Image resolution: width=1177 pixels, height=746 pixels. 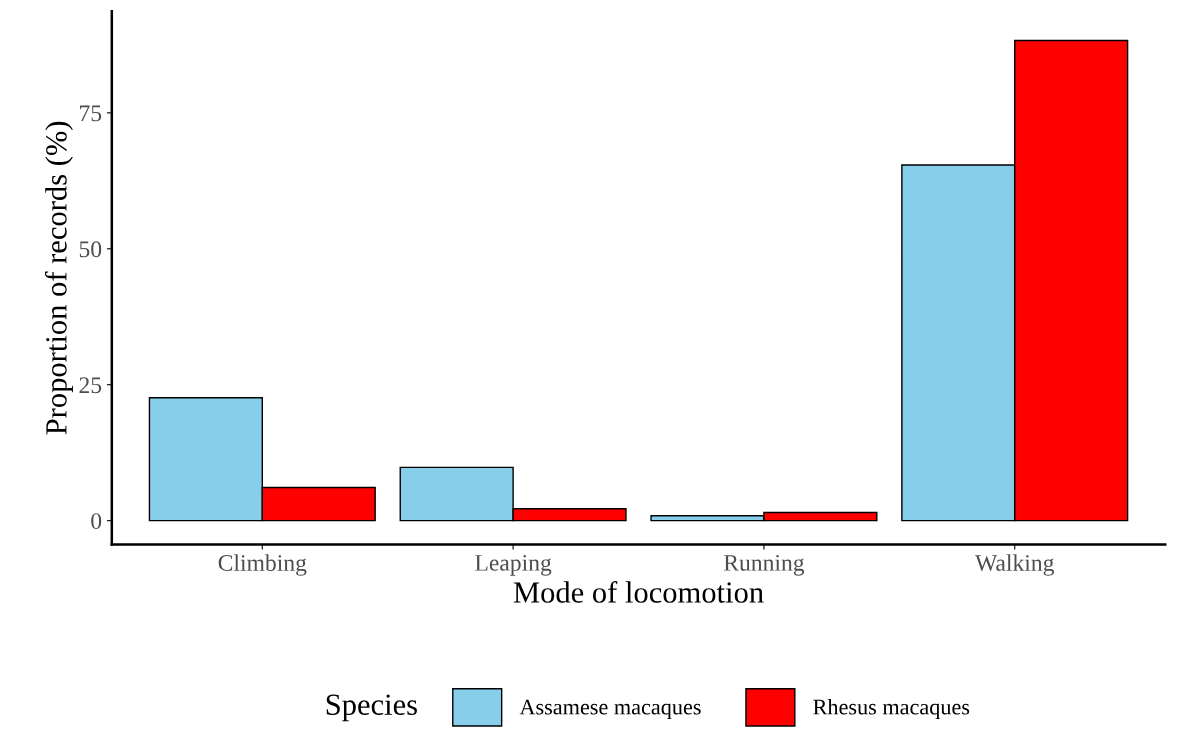 I want to click on y-tick-label: 0, so click(x=96, y=521).